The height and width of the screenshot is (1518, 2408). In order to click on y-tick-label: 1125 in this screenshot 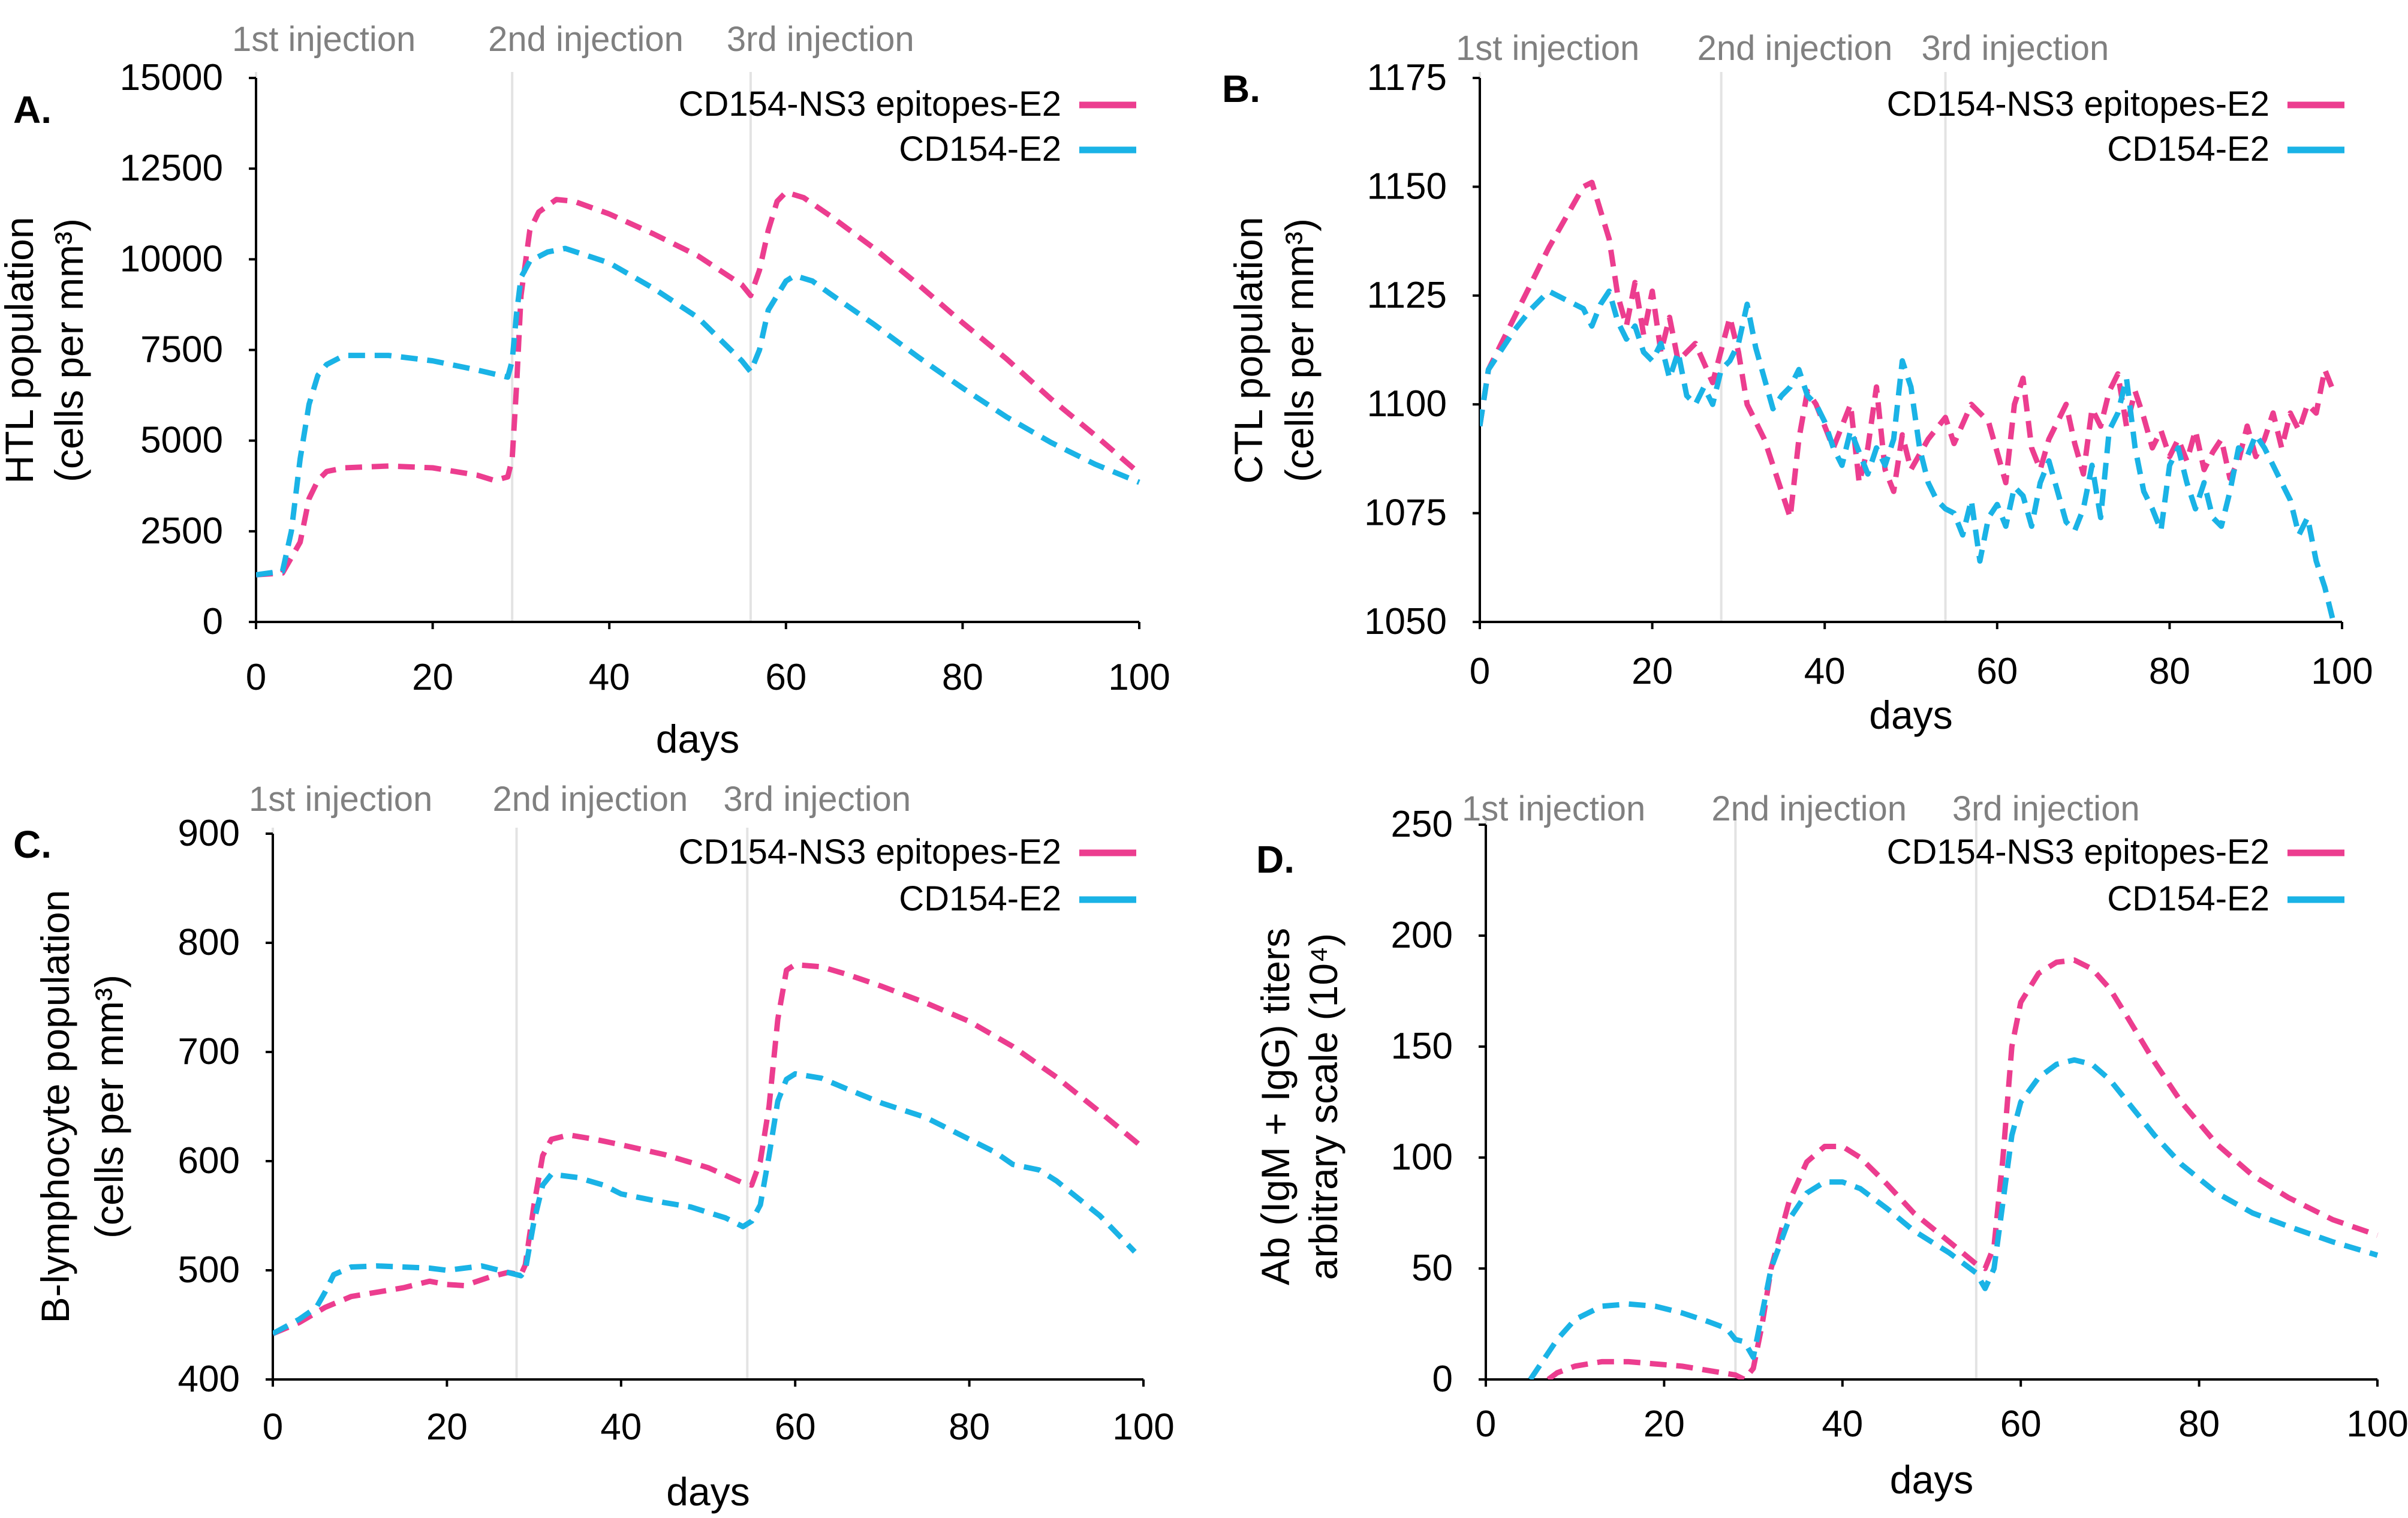, I will do `click(1407, 295)`.